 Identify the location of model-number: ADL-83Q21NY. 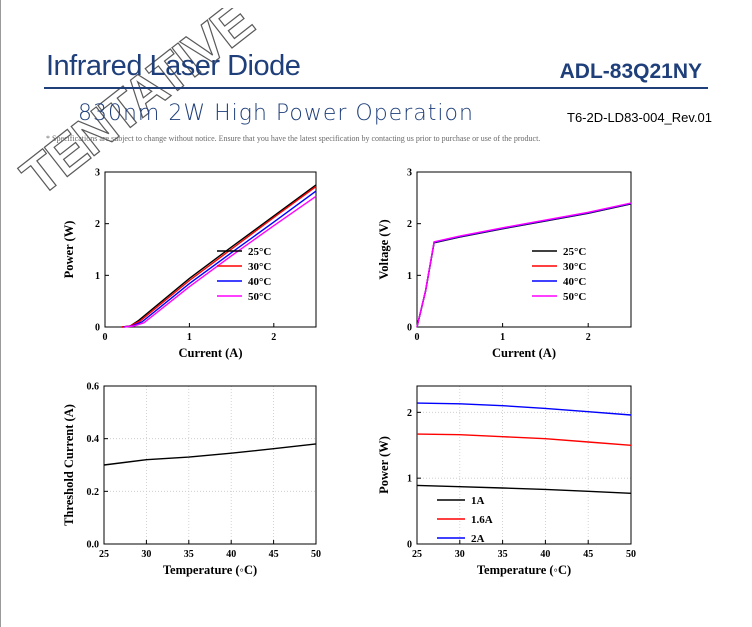
(630, 71).